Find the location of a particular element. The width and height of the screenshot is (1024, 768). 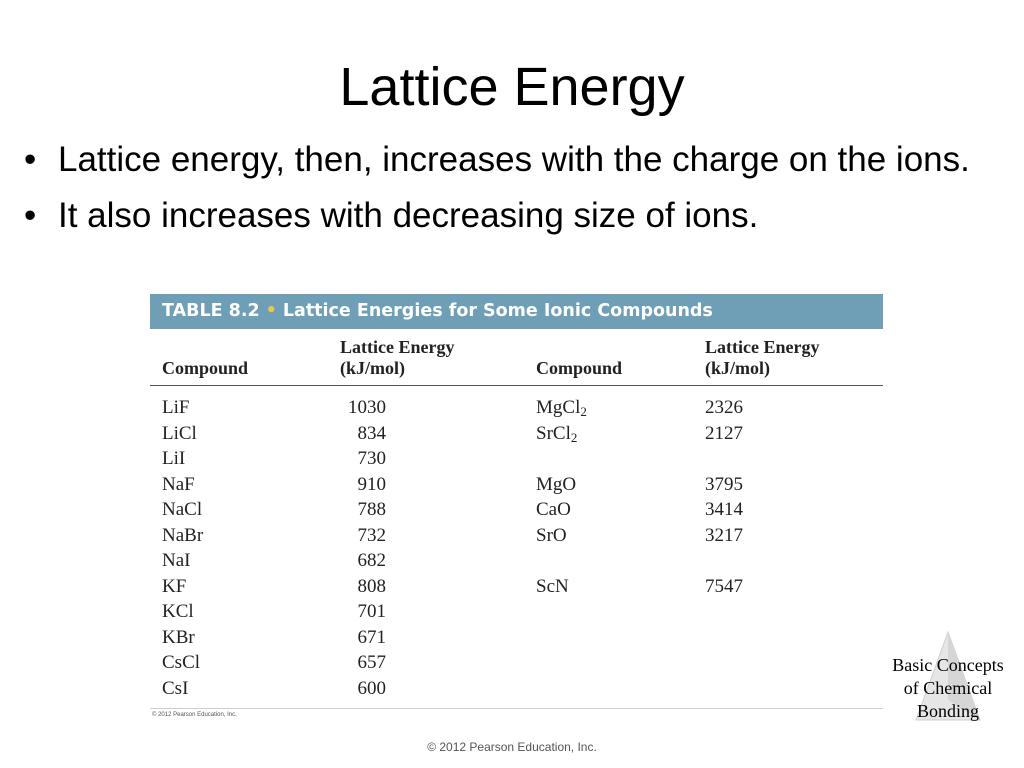

compound-formula: SrO is located at coordinates (551, 535).